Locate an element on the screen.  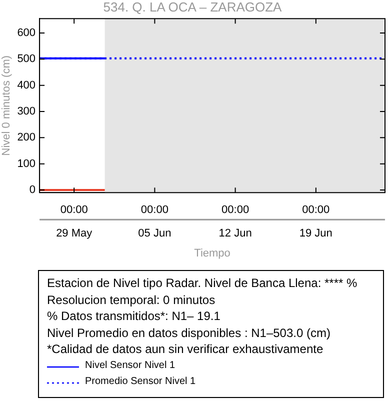
legend-label: Promedio Sensor Nivel 1 is located at coordinates (140, 381).